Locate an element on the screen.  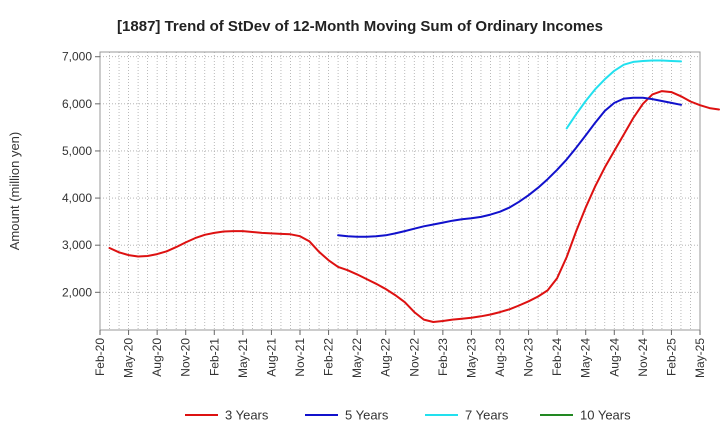
series-line-7-years is located at coordinates (623, 94).